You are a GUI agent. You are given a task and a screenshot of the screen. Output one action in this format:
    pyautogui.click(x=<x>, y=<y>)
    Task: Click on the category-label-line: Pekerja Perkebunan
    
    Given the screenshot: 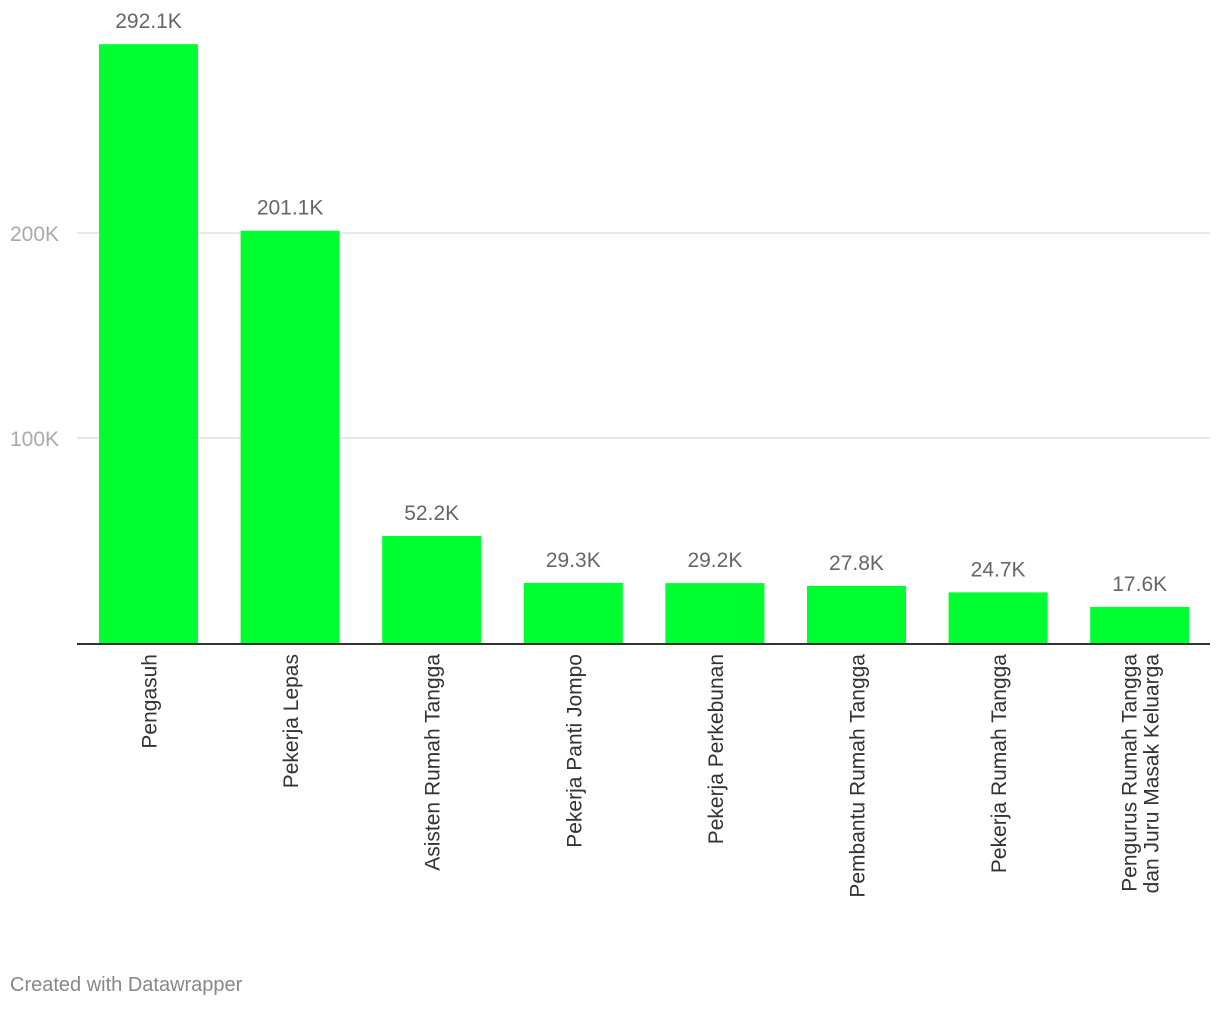 What is the action you would take?
    pyautogui.click(x=716, y=749)
    